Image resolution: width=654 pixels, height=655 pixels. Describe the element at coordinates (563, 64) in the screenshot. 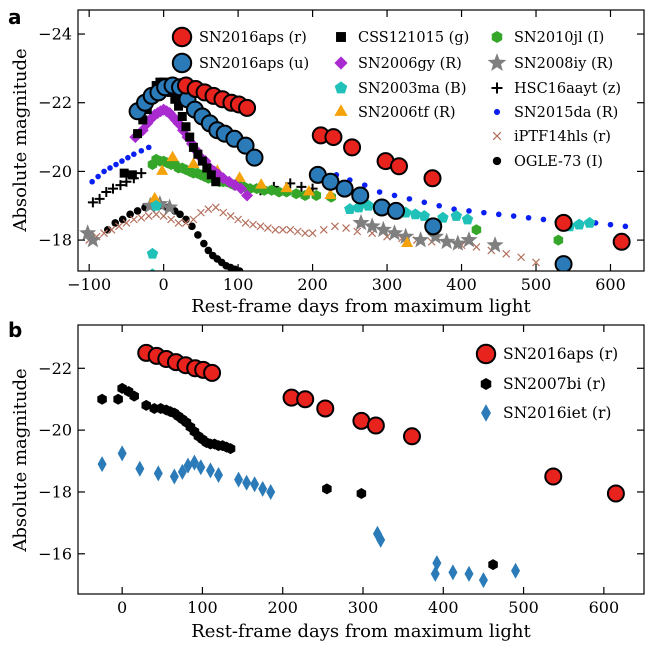

I see `panel-a-legend-label: SN2008iy (R)` at that location.